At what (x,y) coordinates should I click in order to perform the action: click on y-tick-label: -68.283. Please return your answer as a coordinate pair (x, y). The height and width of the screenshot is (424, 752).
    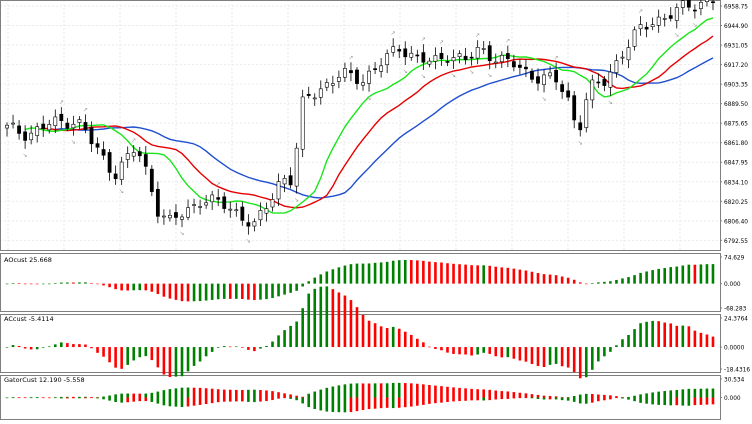
    Looking at the image, I should click on (735, 310).